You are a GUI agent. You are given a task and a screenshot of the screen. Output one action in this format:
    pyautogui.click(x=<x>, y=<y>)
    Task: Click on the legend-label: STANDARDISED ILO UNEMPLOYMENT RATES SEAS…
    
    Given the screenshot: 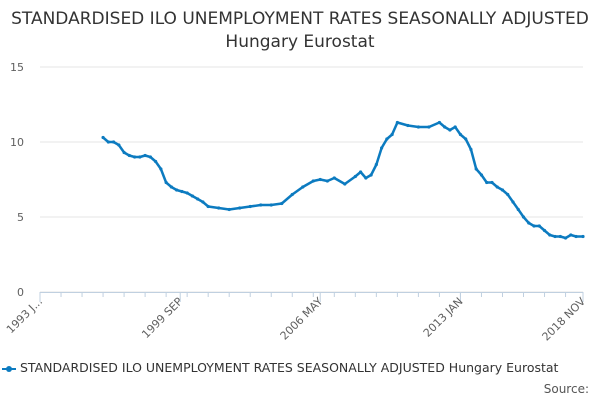 What is the action you would take?
    pyautogui.click(x=289, y=367)
    